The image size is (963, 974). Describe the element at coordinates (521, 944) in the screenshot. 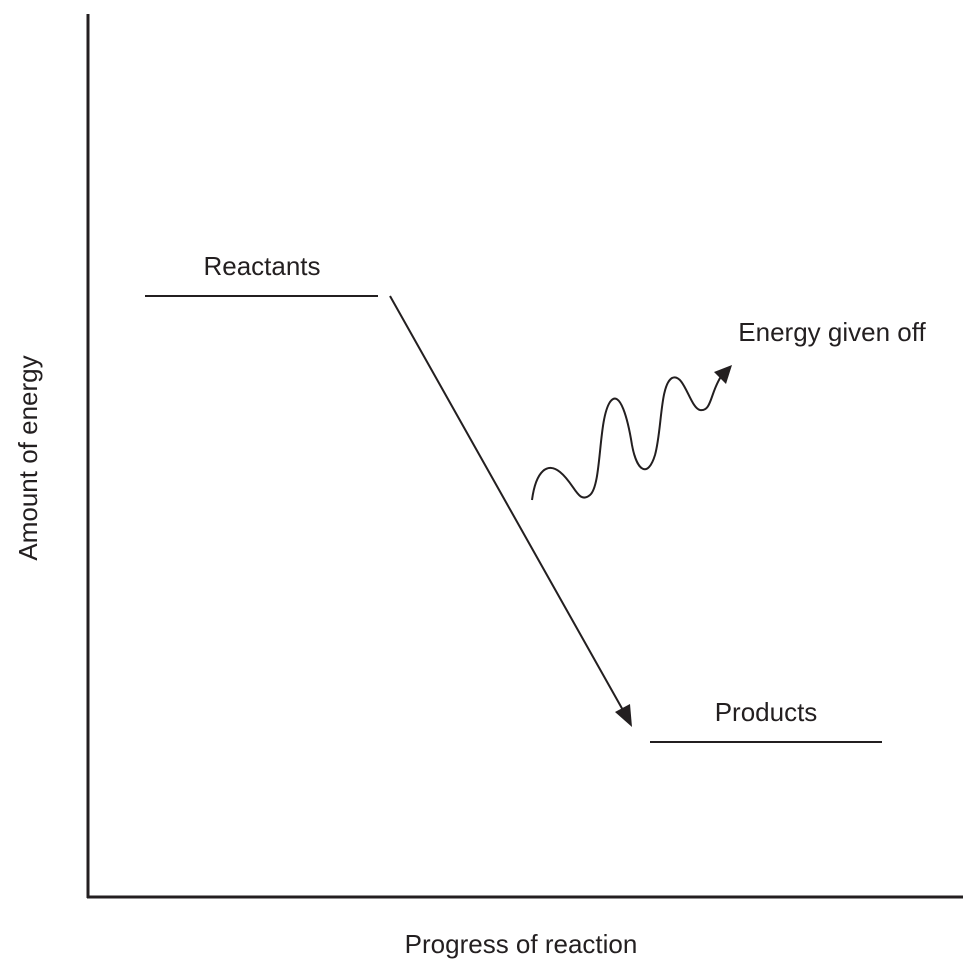

I see `x-axis-label: Progress of reaction` at that location.